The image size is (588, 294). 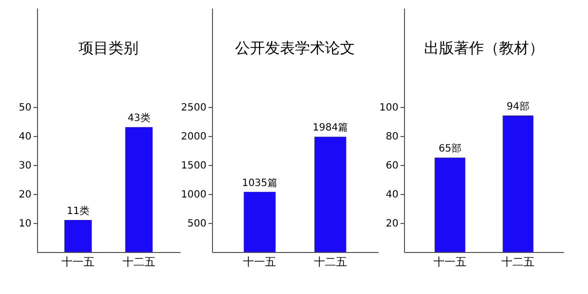 I want to click on data-label: 65部, so click(x=450, y=148).